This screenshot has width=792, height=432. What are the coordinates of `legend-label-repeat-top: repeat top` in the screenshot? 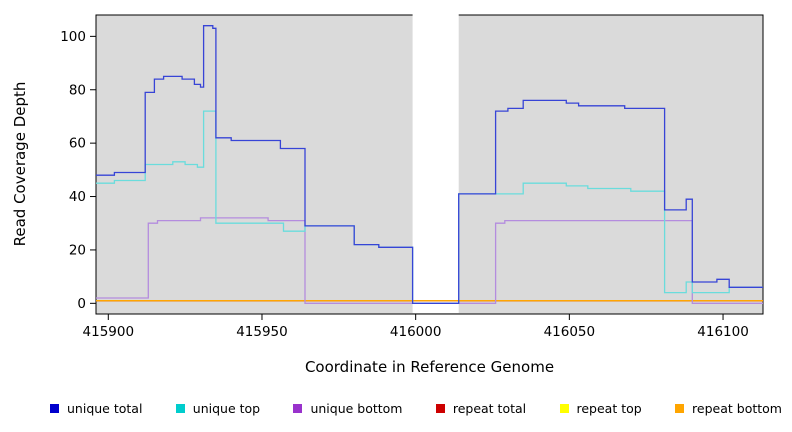 It's located at (609, 408).